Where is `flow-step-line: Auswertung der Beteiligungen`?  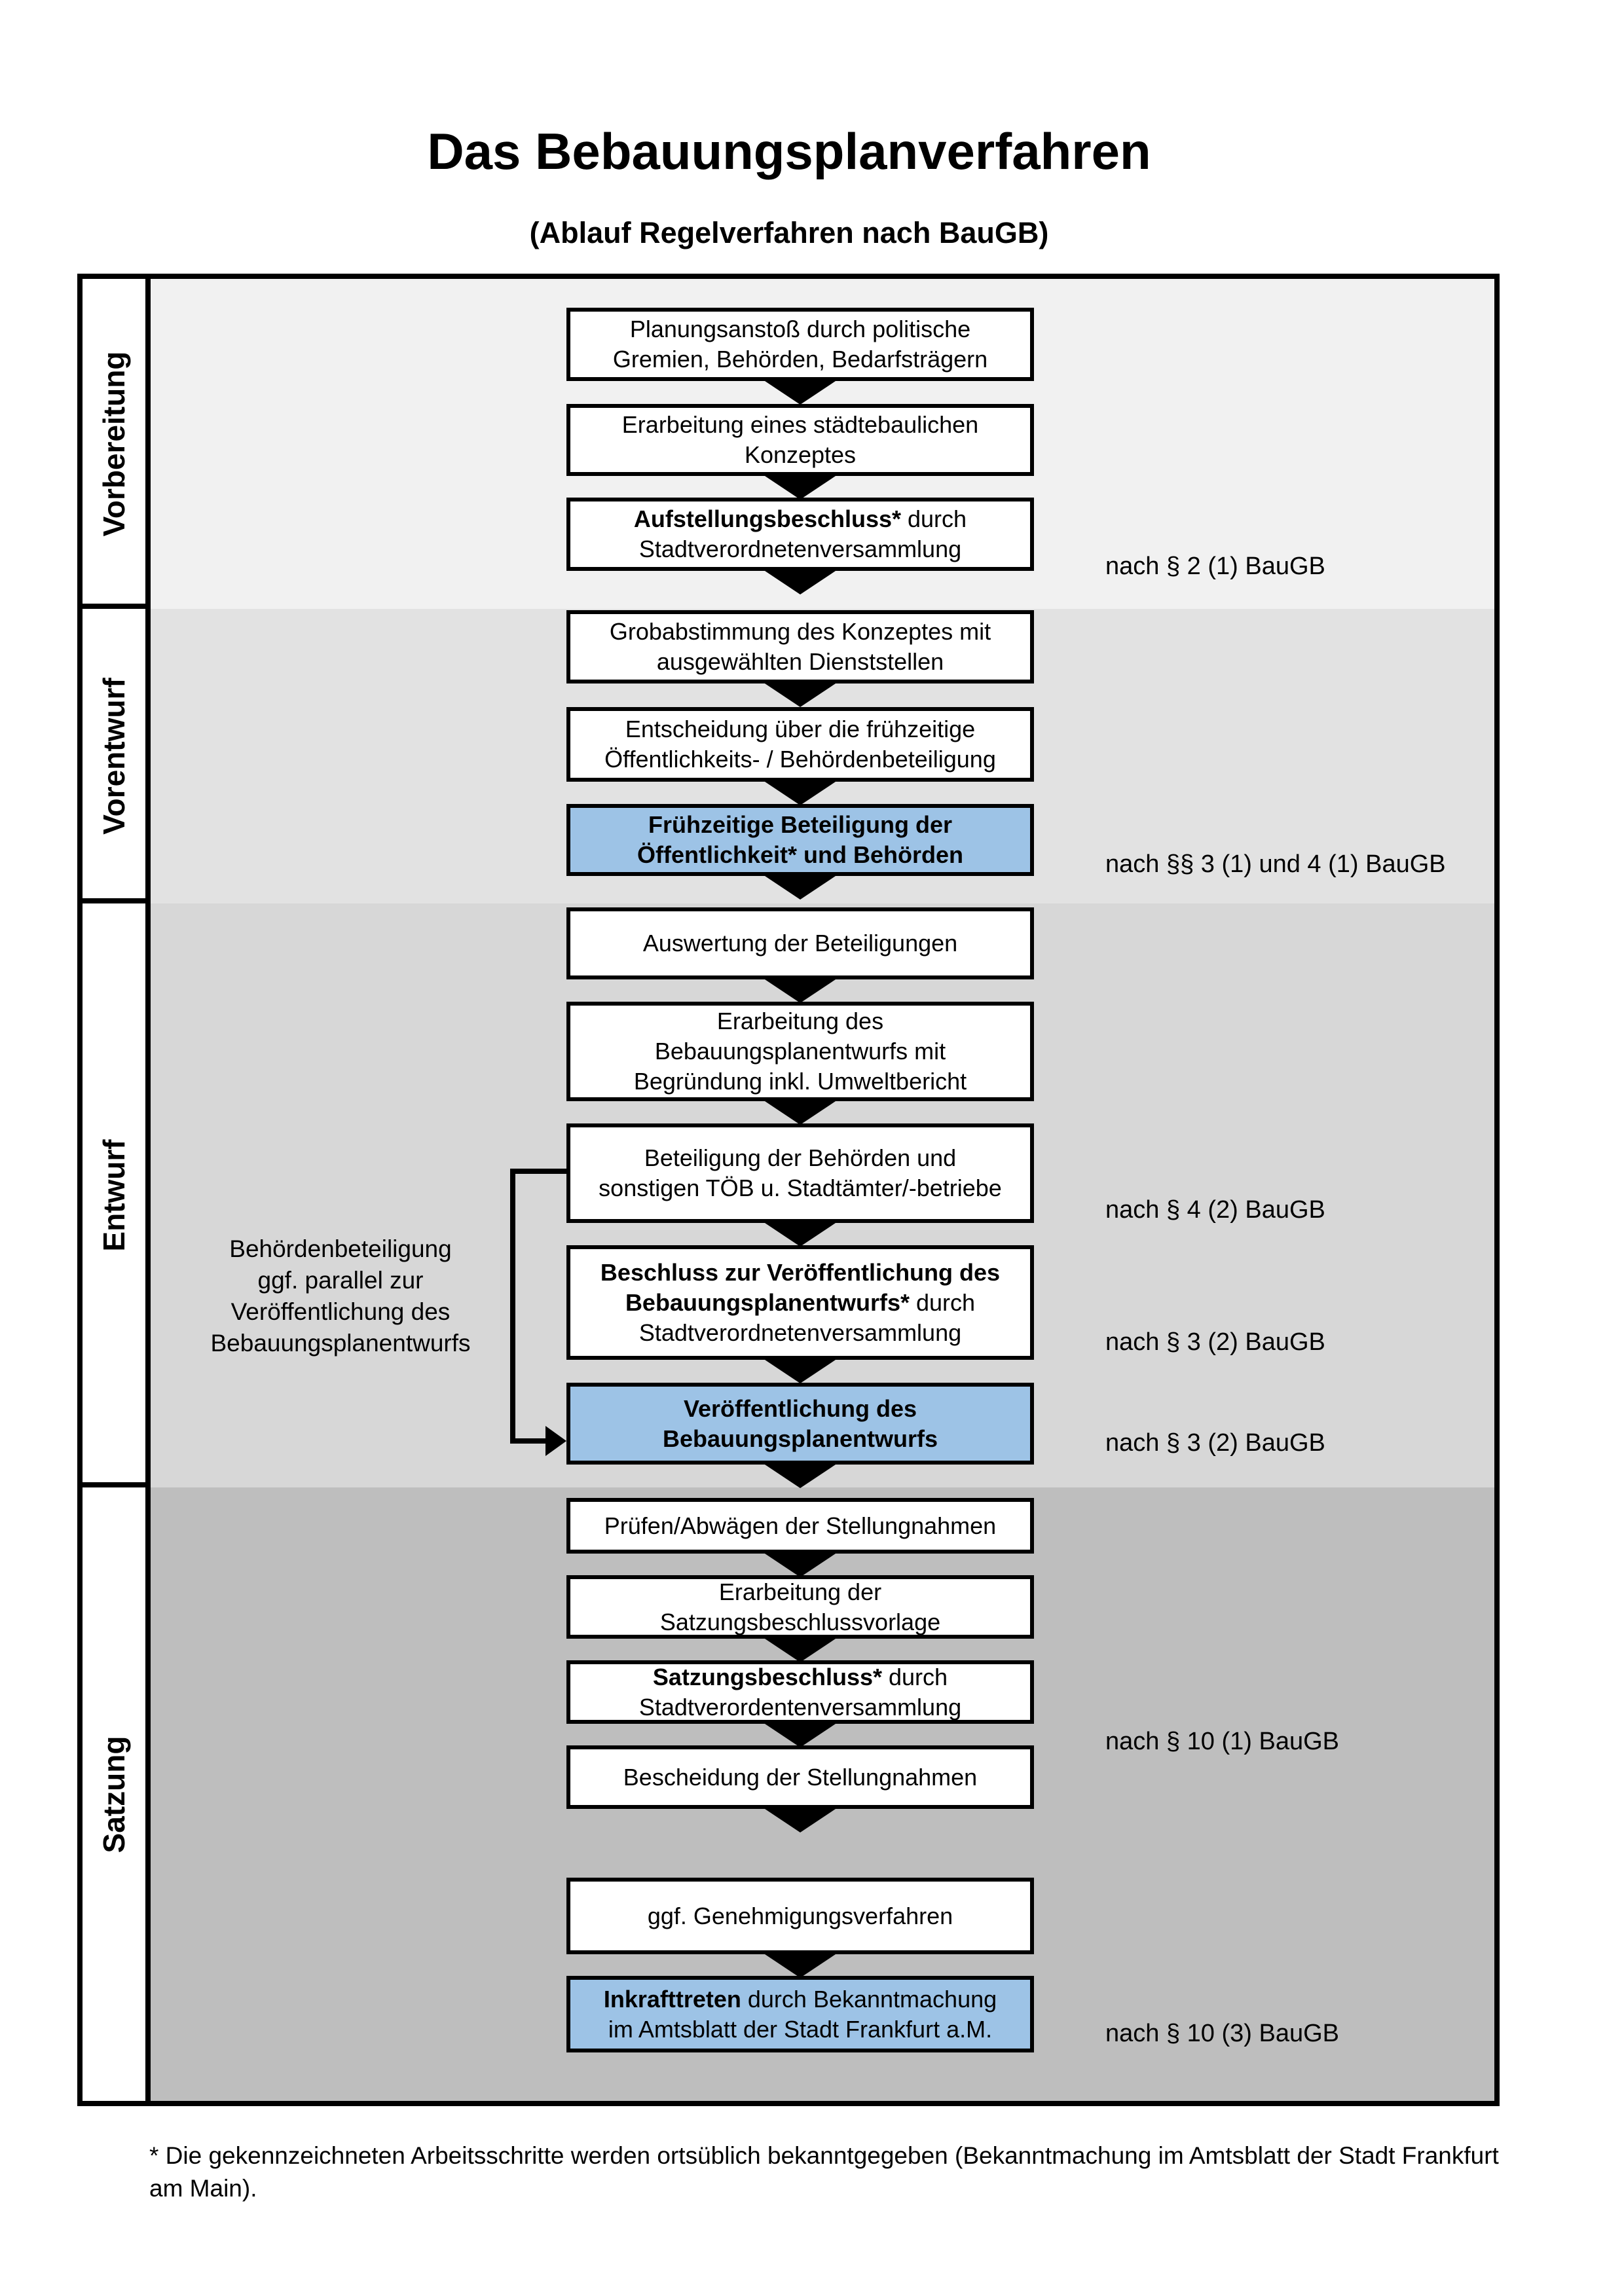
flow-step-line: Auswertung der Beteiligungen is located at coordinates (800, 943).